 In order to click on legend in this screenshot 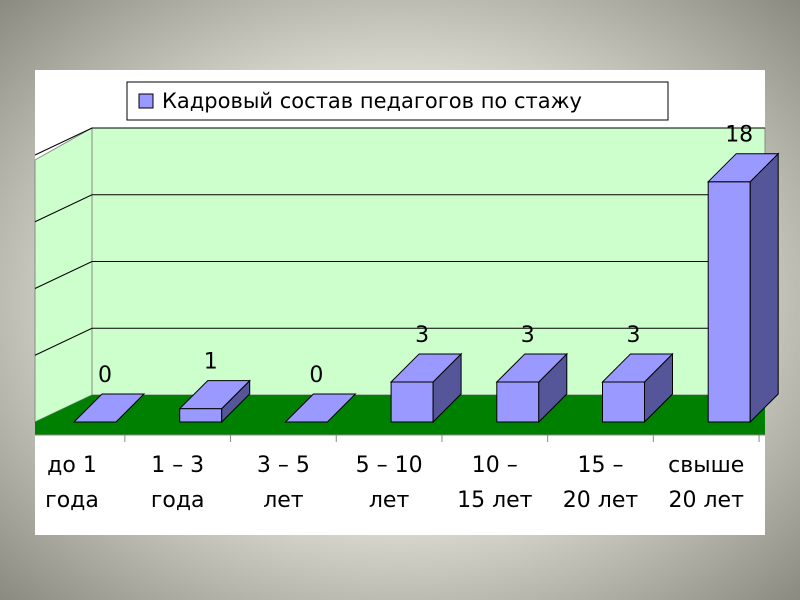, I will do `click(397, 101)`.